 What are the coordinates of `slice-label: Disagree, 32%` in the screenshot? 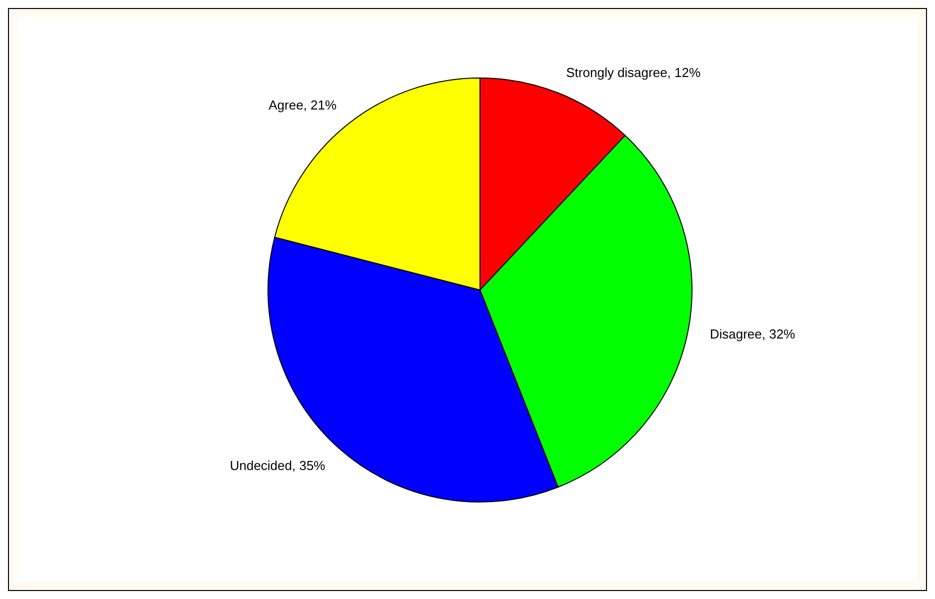 It's located at (753, 334).